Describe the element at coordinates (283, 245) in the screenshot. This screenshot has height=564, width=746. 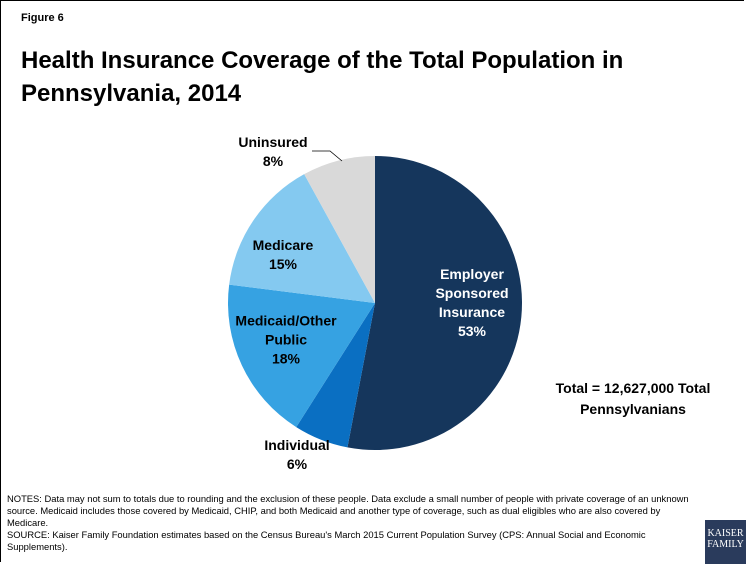
I see `category-label: Medicare` at that location.